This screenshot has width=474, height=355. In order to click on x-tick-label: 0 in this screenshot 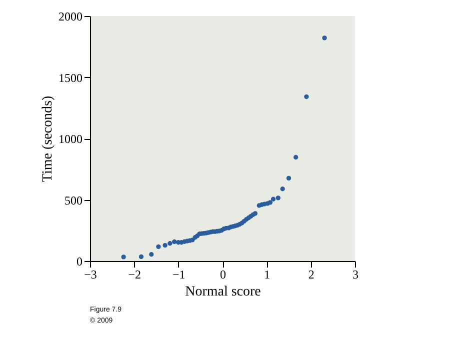, I will do `click(223, 275)`.